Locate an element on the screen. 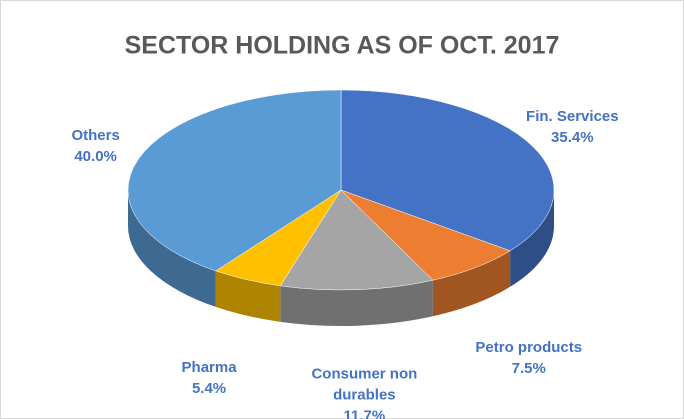 The width and height of the screenshot is (684, 419). data-label: Consumer non durables 11.7% is located at coordinates (364, 391).